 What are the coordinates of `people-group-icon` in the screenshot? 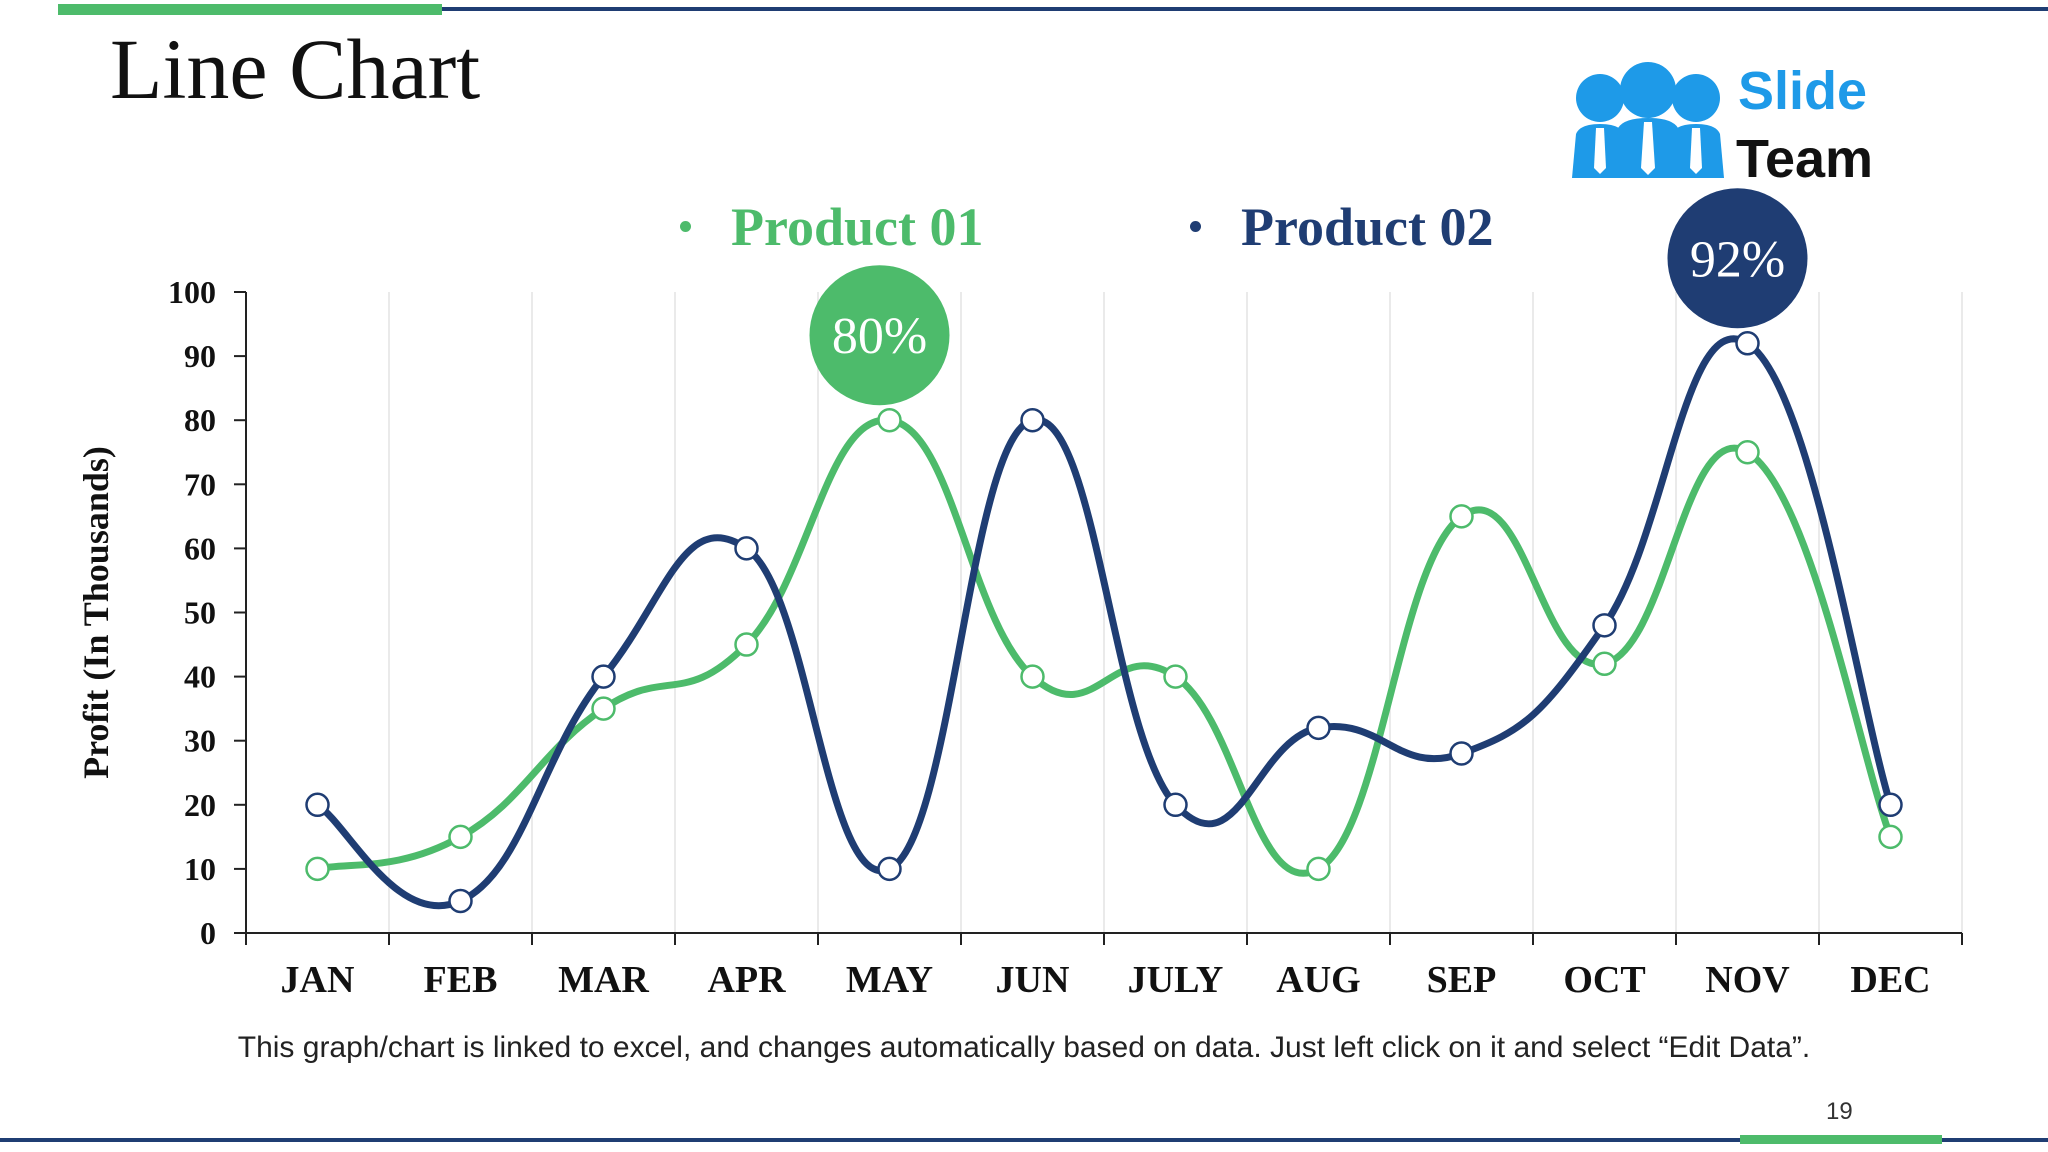 It's located at (1648, 120).